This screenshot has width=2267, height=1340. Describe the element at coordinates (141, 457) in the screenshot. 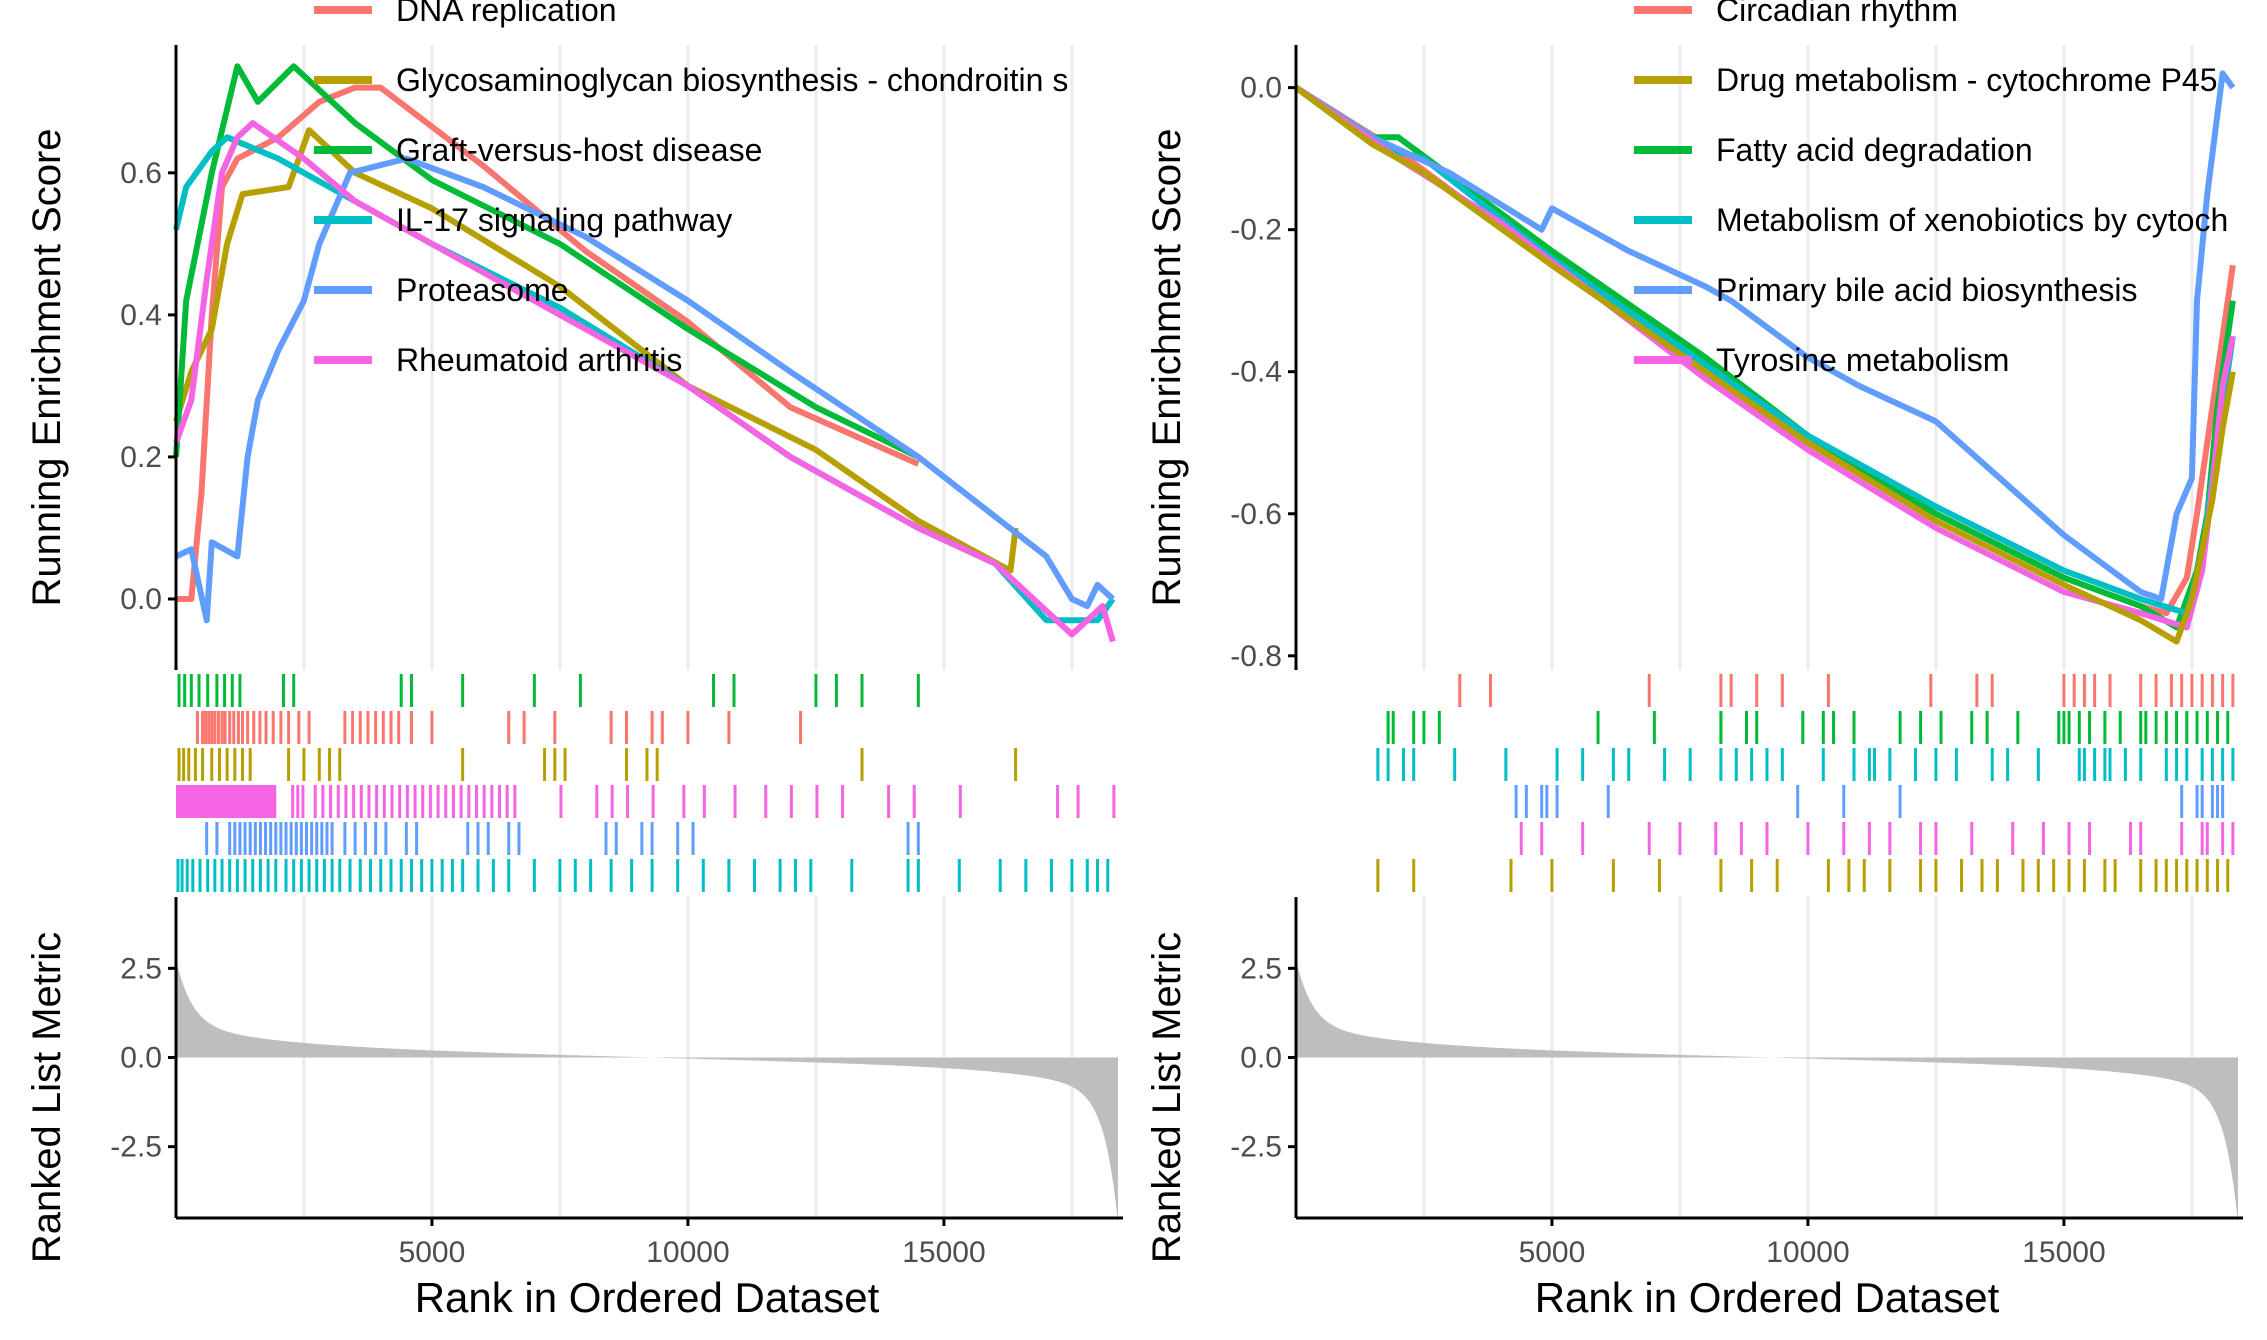

I see `es-y-tick-label: 0.2` at that location.